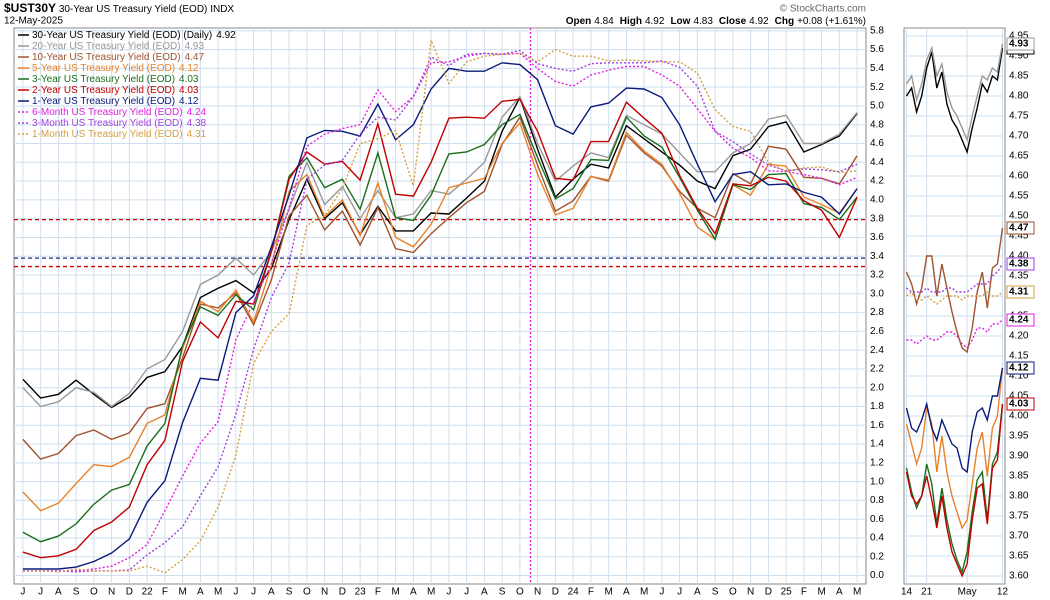 This screenshot has width=1050, height=600. Describe the element at coordinates (877, 331) in the screenshot. I see `y-tick-label: 2.6` at that location.